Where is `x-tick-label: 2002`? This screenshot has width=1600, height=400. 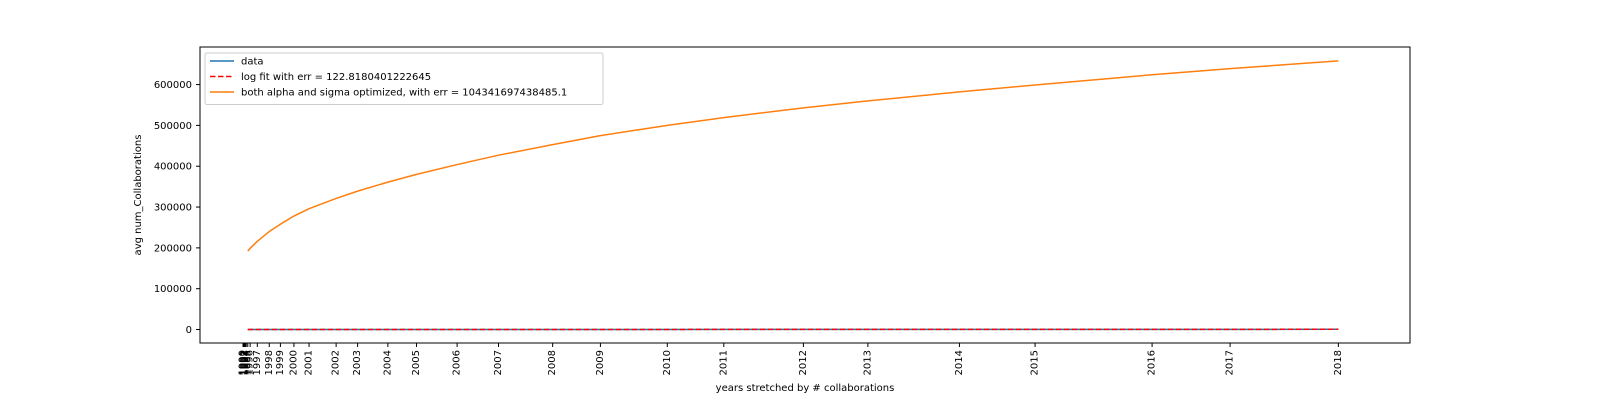 x-tick-label: 2002 is located at coordinates (336, 362).